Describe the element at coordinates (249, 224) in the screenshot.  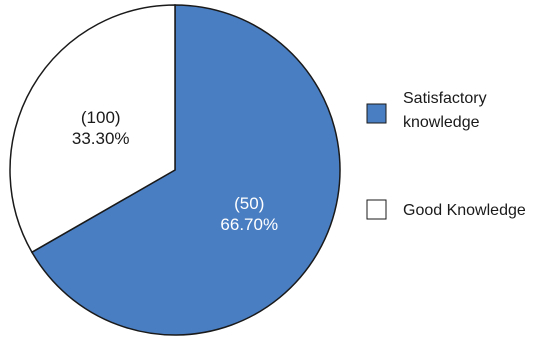
I see `slice-percent-label: 66.70%` at that location.